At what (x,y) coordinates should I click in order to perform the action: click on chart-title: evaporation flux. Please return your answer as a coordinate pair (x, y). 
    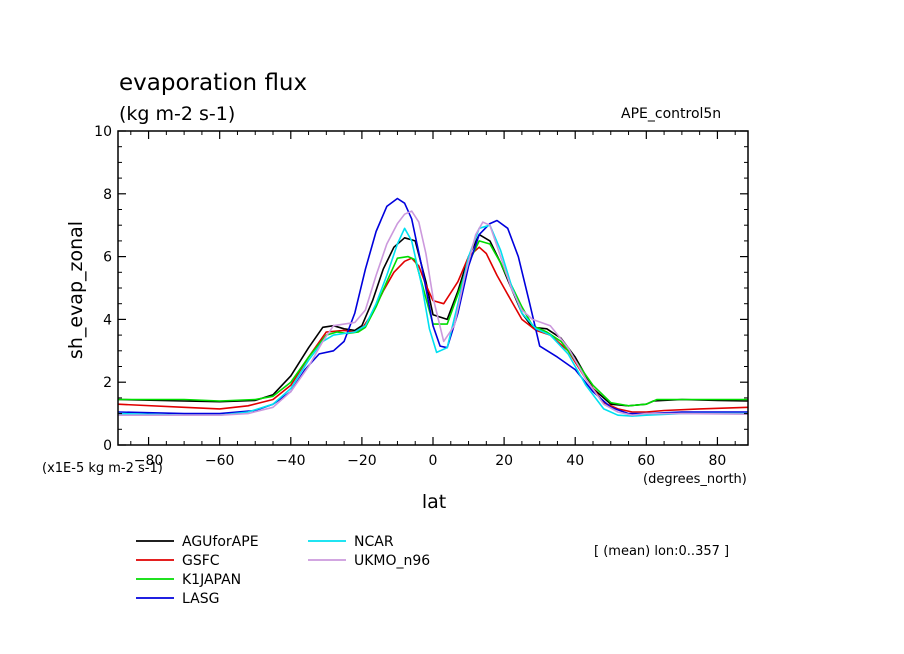
    Looking at the image, I should click on (213, 83).